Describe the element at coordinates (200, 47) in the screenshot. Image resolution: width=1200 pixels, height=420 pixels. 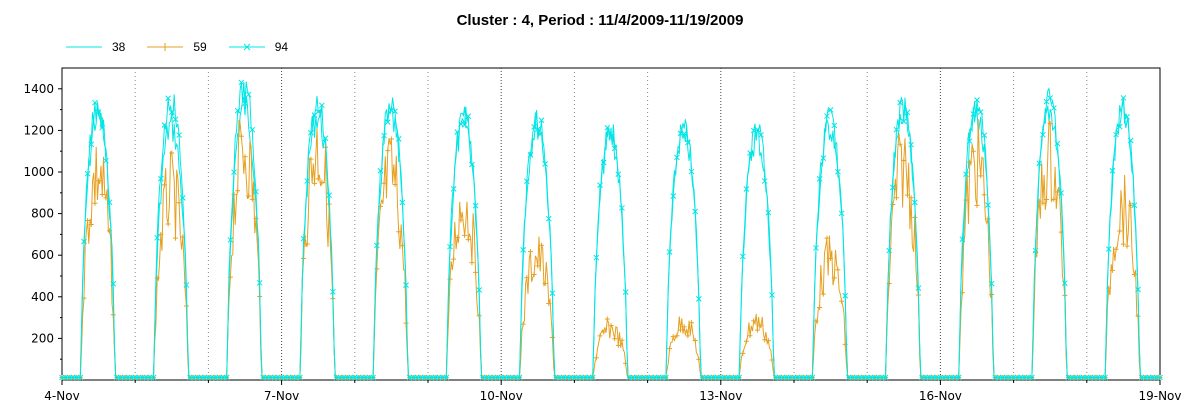
I see `legend-label-59: 59` at that location.